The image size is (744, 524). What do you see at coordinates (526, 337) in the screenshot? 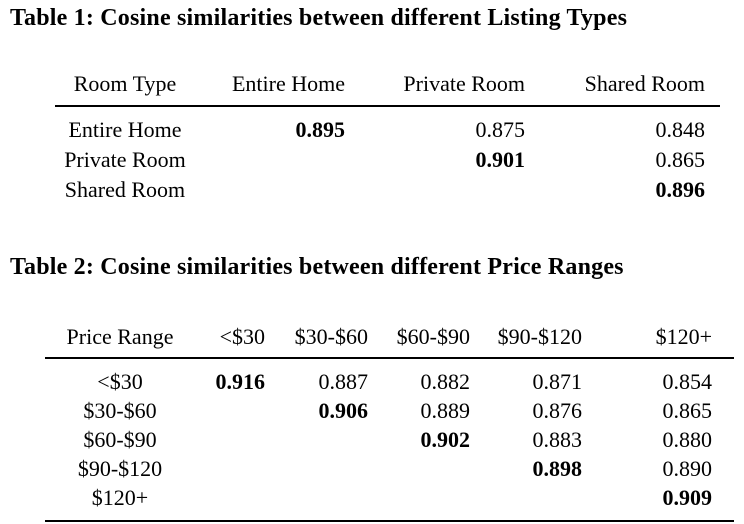
I see `column-header: $90-$120` at bounding box center [526, 337].